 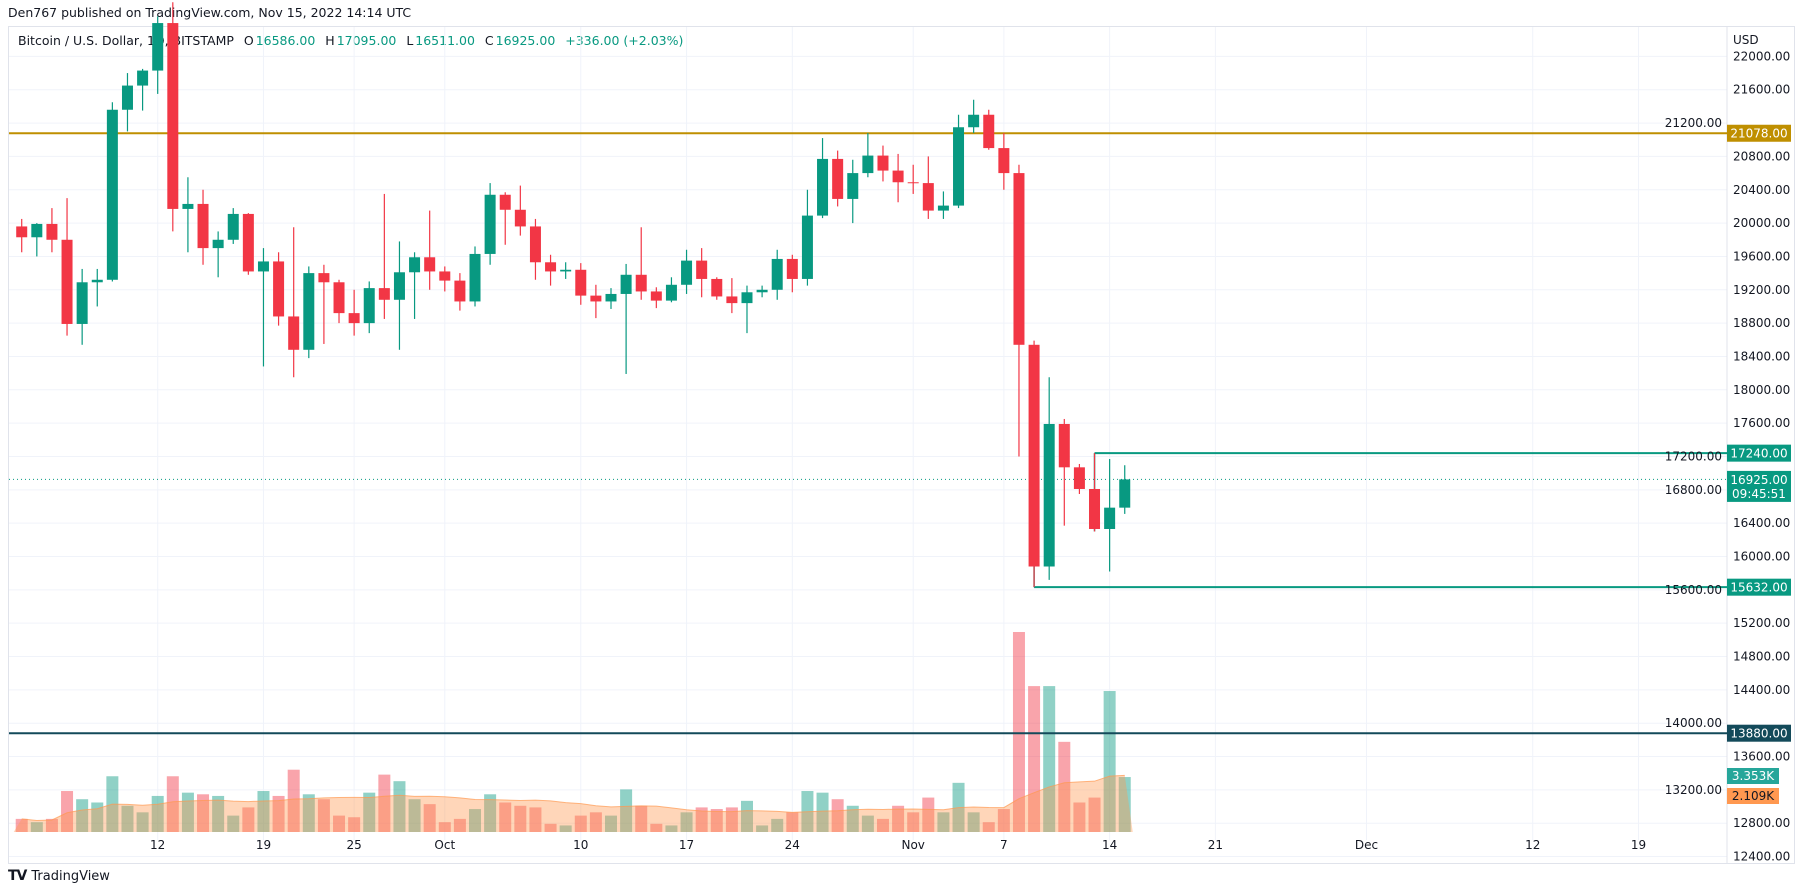 I want to click on price-tick-label: 12400.00, so click(x=1761, y=857).